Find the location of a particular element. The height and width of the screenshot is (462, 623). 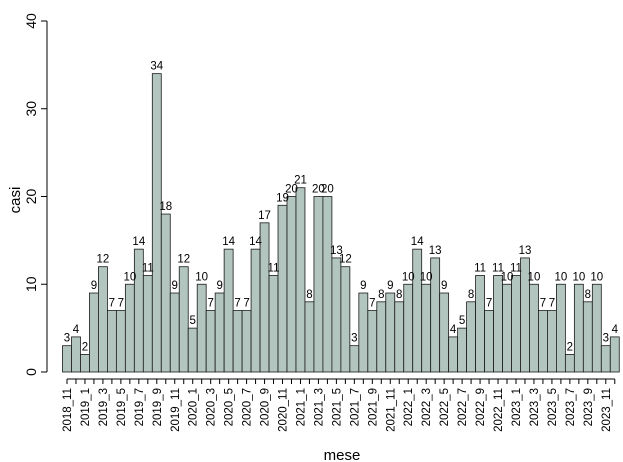

data-label-2021_9: 7 is located at coordinates (372, 304).